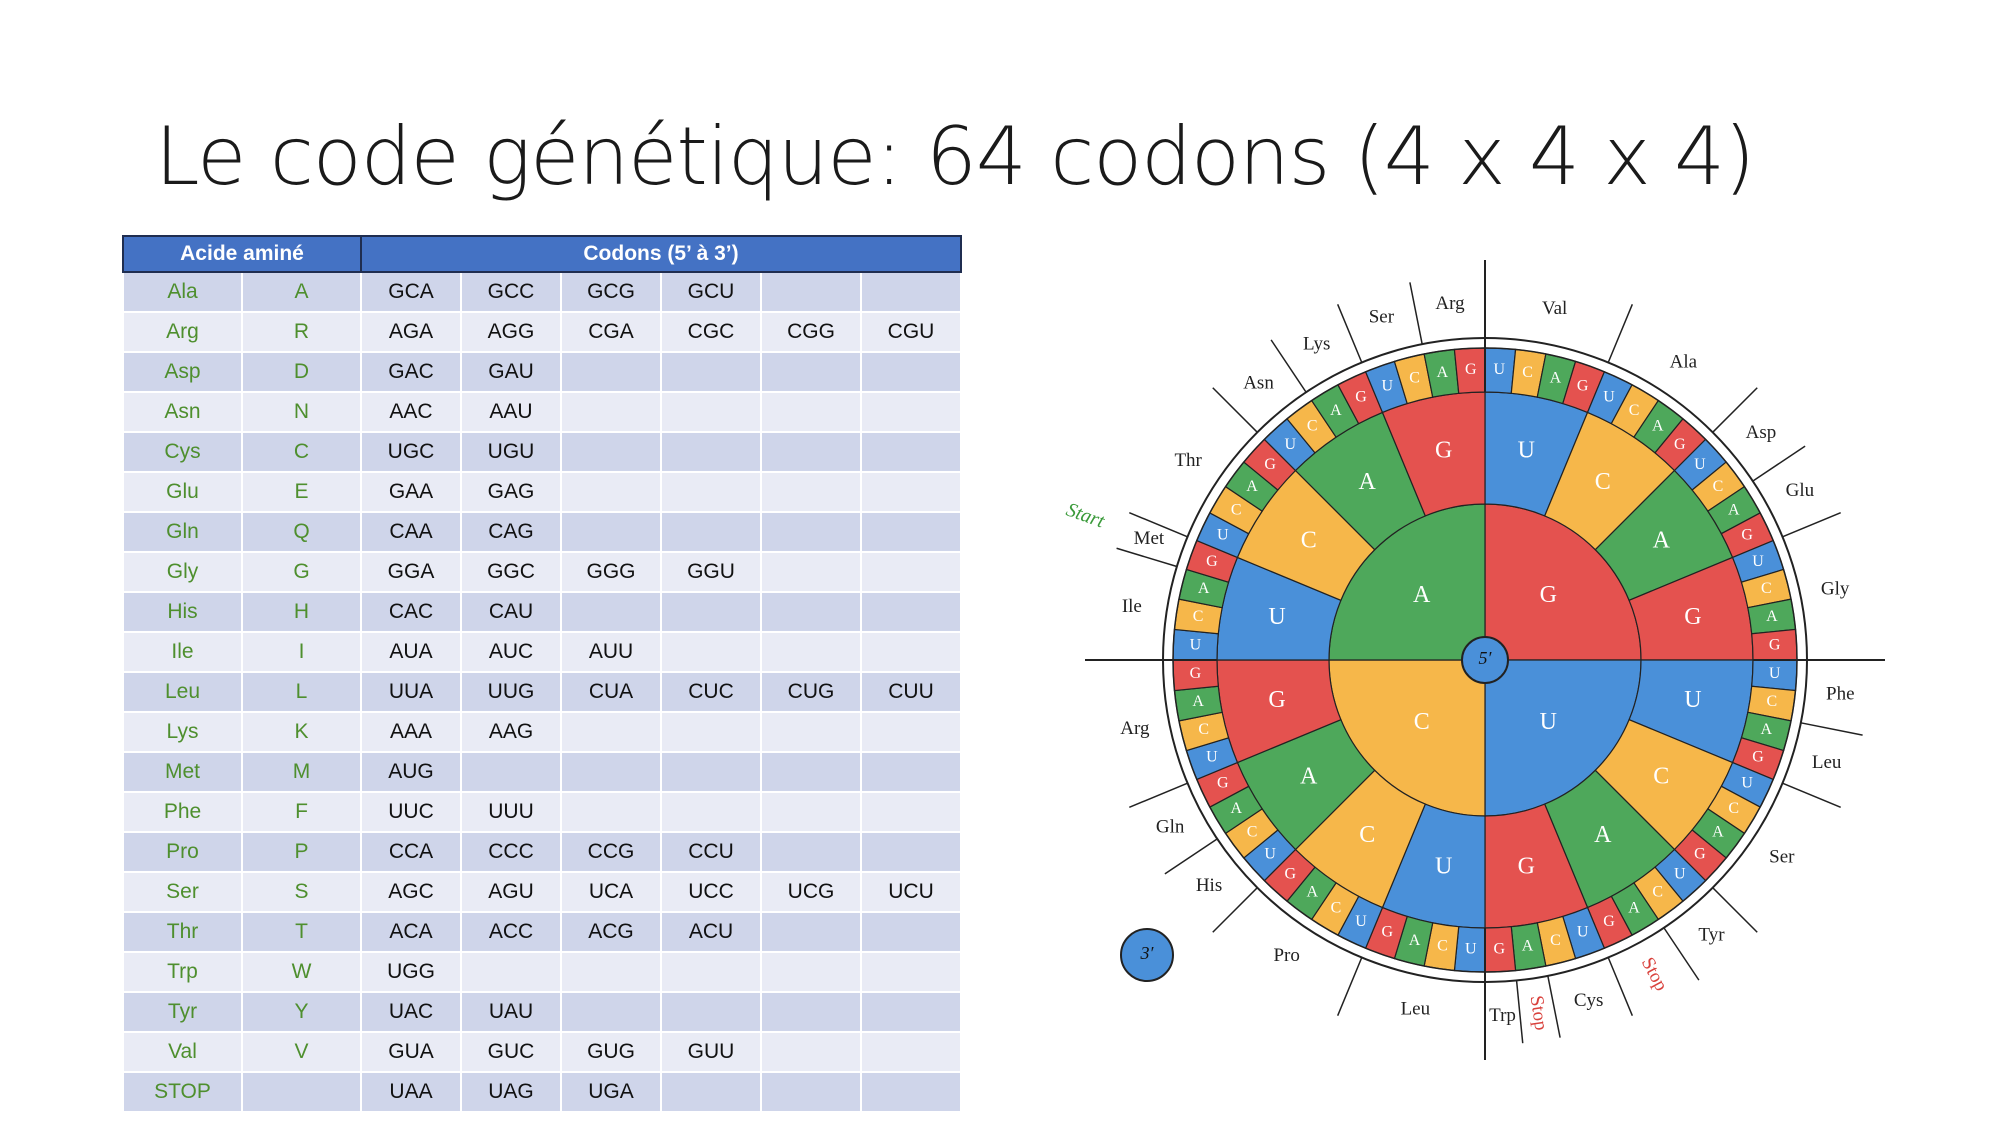 The height and width of the screenshot is (1125, 2000). What do you see at coordinates (182, 1092) in the screenshot?
I see `amino-acid-cell: STOP` at bounding box center [182, 1092].